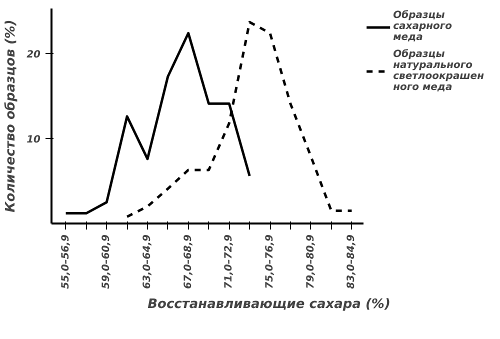 The height and width of the screenshot is (339, 500). I want to click on x-tick-label: 59,0–60,9, so click(106, 261).